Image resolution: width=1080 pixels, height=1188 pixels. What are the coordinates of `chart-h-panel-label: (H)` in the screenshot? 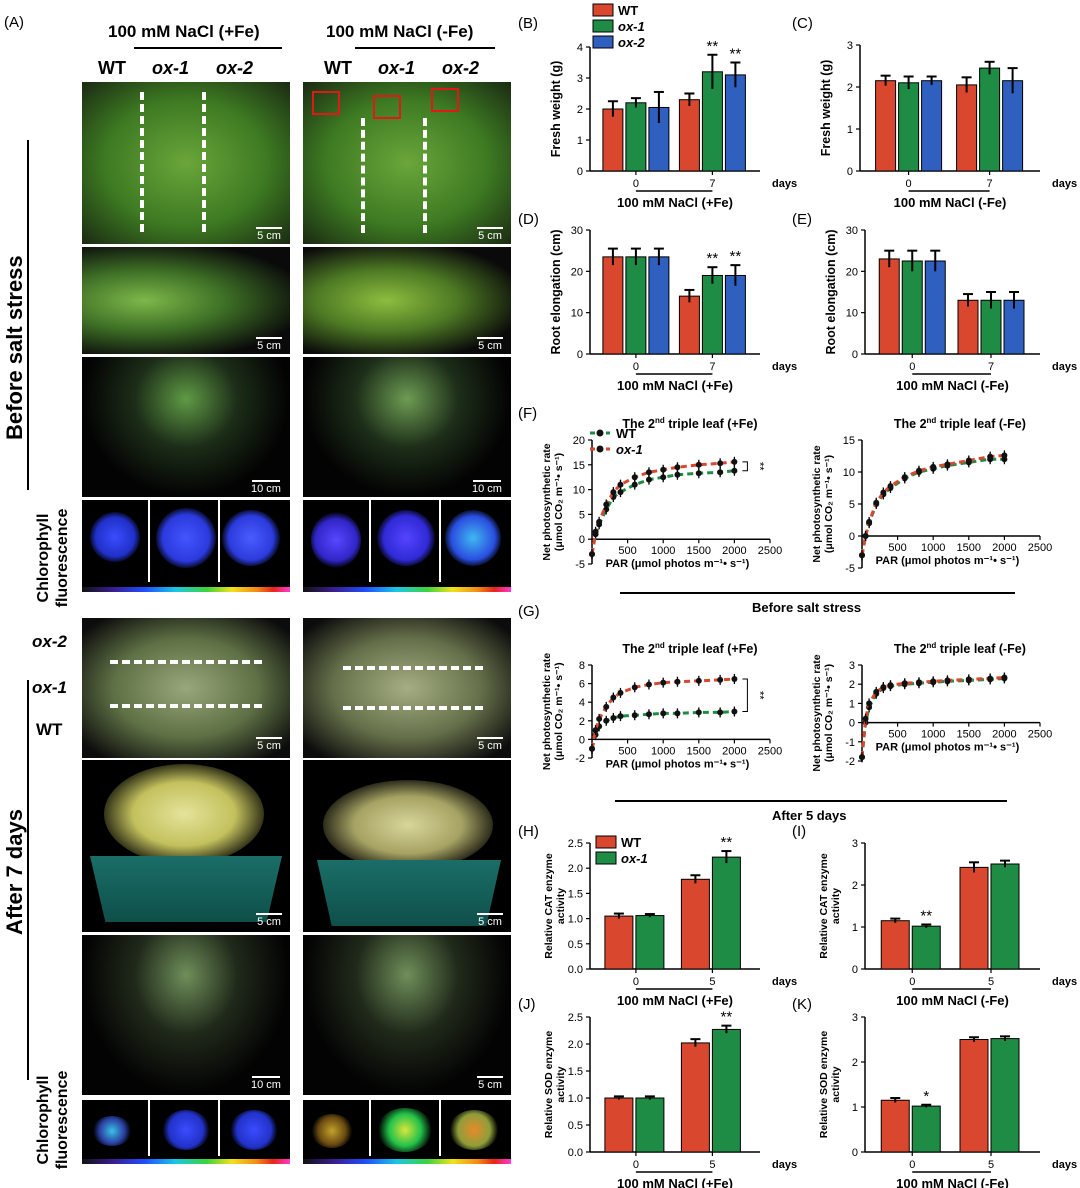 It's located at (528, 831).